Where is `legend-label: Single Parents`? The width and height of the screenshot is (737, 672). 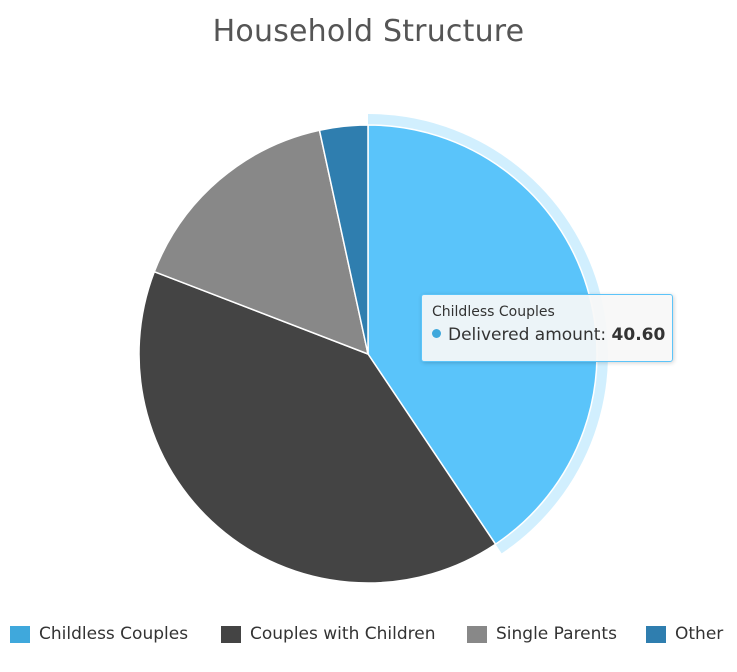 legend-label: Single Parents is located at coordinates (556, 634).